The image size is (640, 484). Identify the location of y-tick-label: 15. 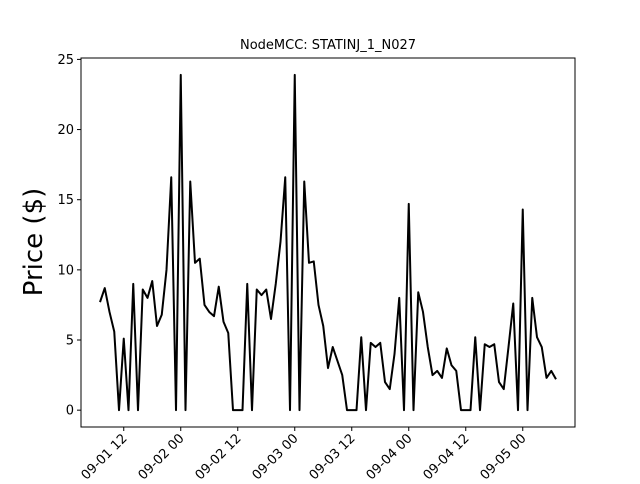
(65, 200).